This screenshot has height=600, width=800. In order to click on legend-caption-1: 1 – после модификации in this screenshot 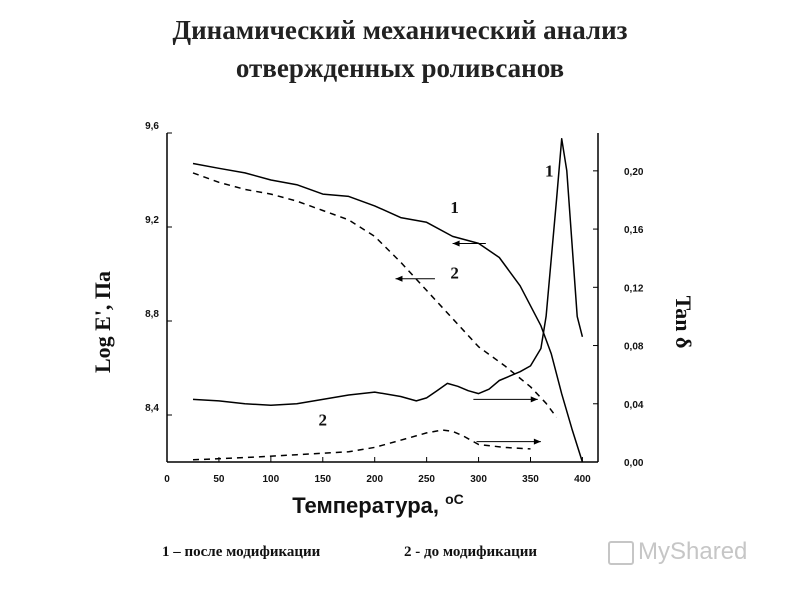, I will do `click(241, 552)`.